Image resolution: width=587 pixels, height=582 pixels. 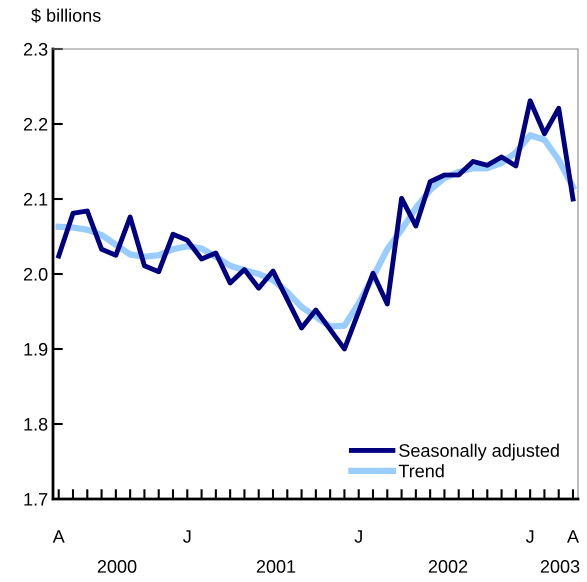 I want to click on text: 2003, so click(x=560, y=566).